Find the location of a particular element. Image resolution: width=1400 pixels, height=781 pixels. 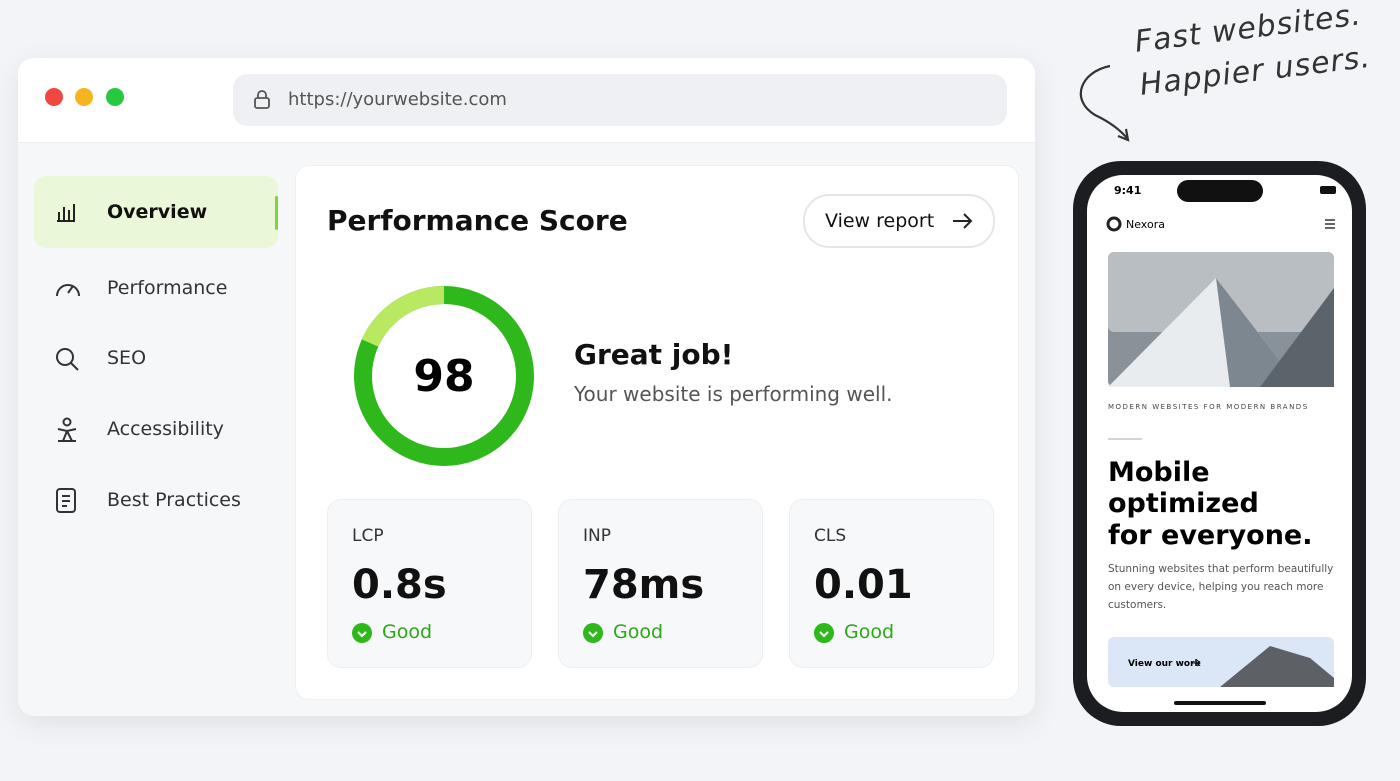

nav-item: Overview is located at coordinates (156, 212).